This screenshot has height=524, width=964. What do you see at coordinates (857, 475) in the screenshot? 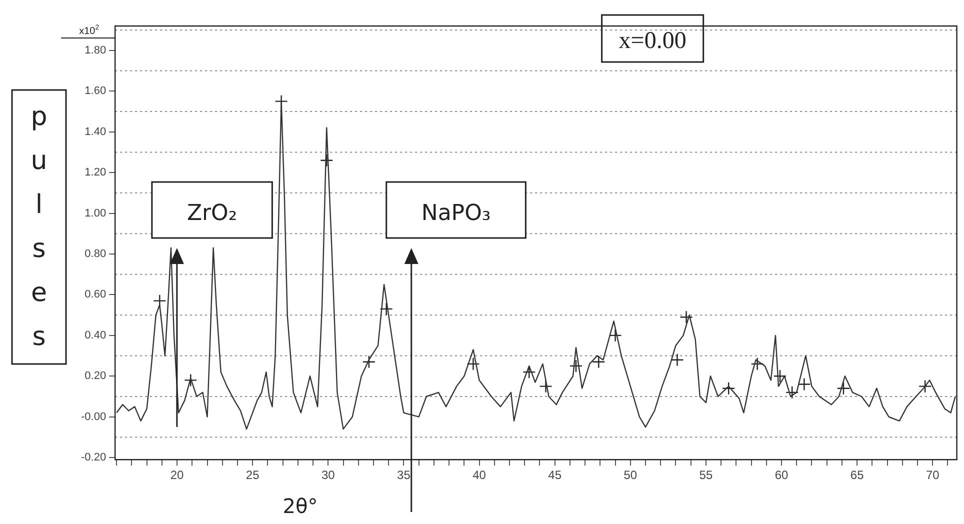
I see `x-tick-label: 65` at bounding box center [857, 475].